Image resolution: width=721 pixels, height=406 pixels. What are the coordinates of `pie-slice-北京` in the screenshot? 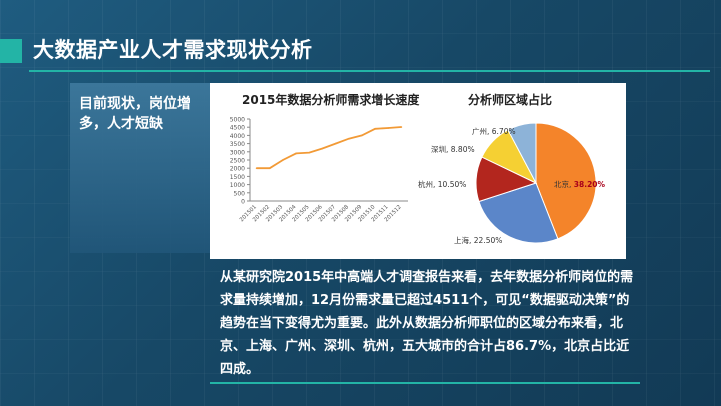 It's located at (566, 181).